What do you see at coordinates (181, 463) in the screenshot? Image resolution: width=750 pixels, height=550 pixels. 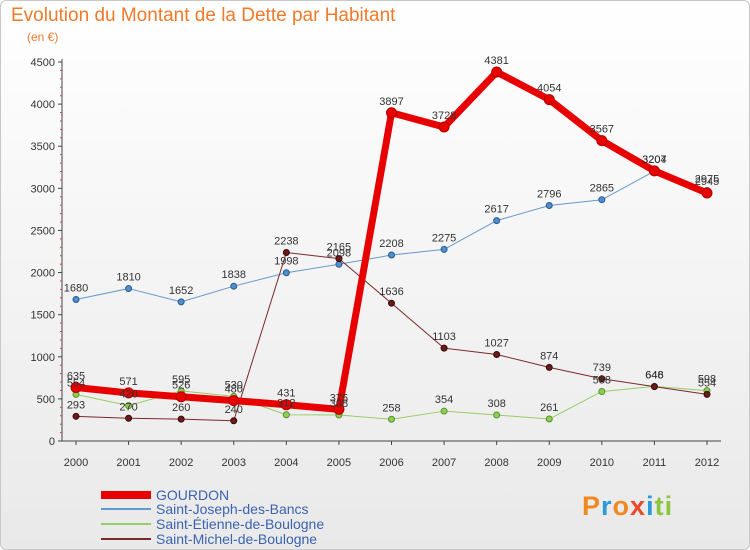 I see `x-tick-label: 2002` at bounding box center [181, 463].